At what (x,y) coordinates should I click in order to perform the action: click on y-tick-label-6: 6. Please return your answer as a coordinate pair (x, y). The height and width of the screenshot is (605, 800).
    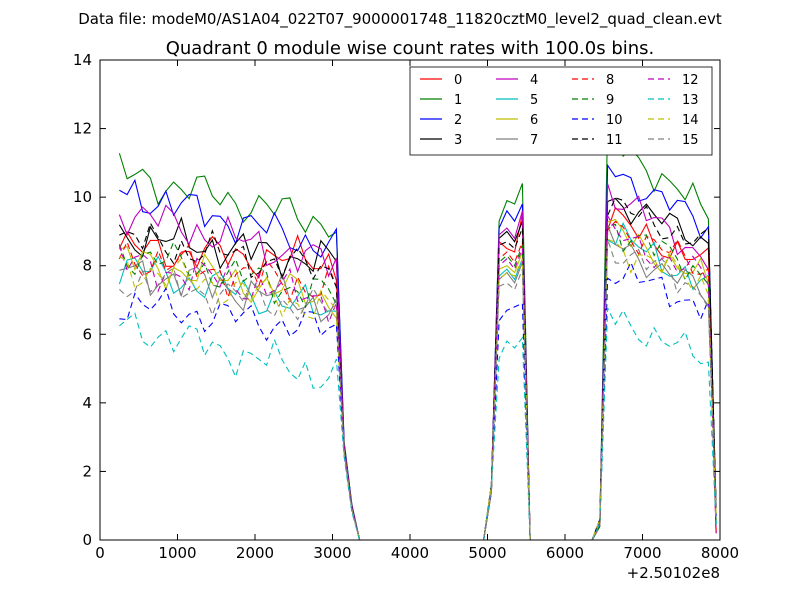
    Looking at the image, I should click on (87, 334).